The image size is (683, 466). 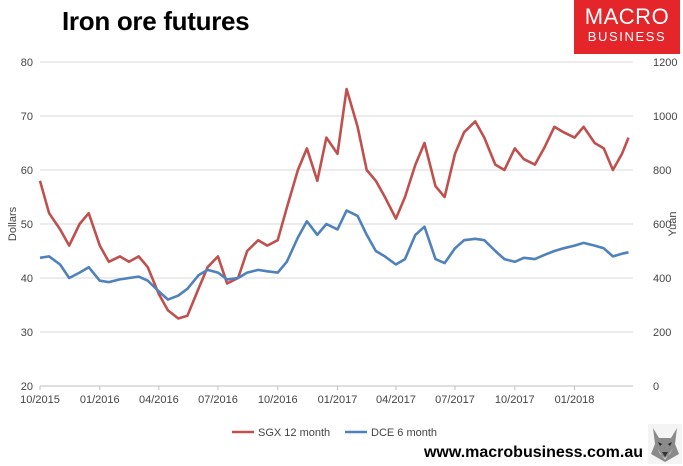 I want to click on y-right-tick-label: 800, so click(x=662, y=171).